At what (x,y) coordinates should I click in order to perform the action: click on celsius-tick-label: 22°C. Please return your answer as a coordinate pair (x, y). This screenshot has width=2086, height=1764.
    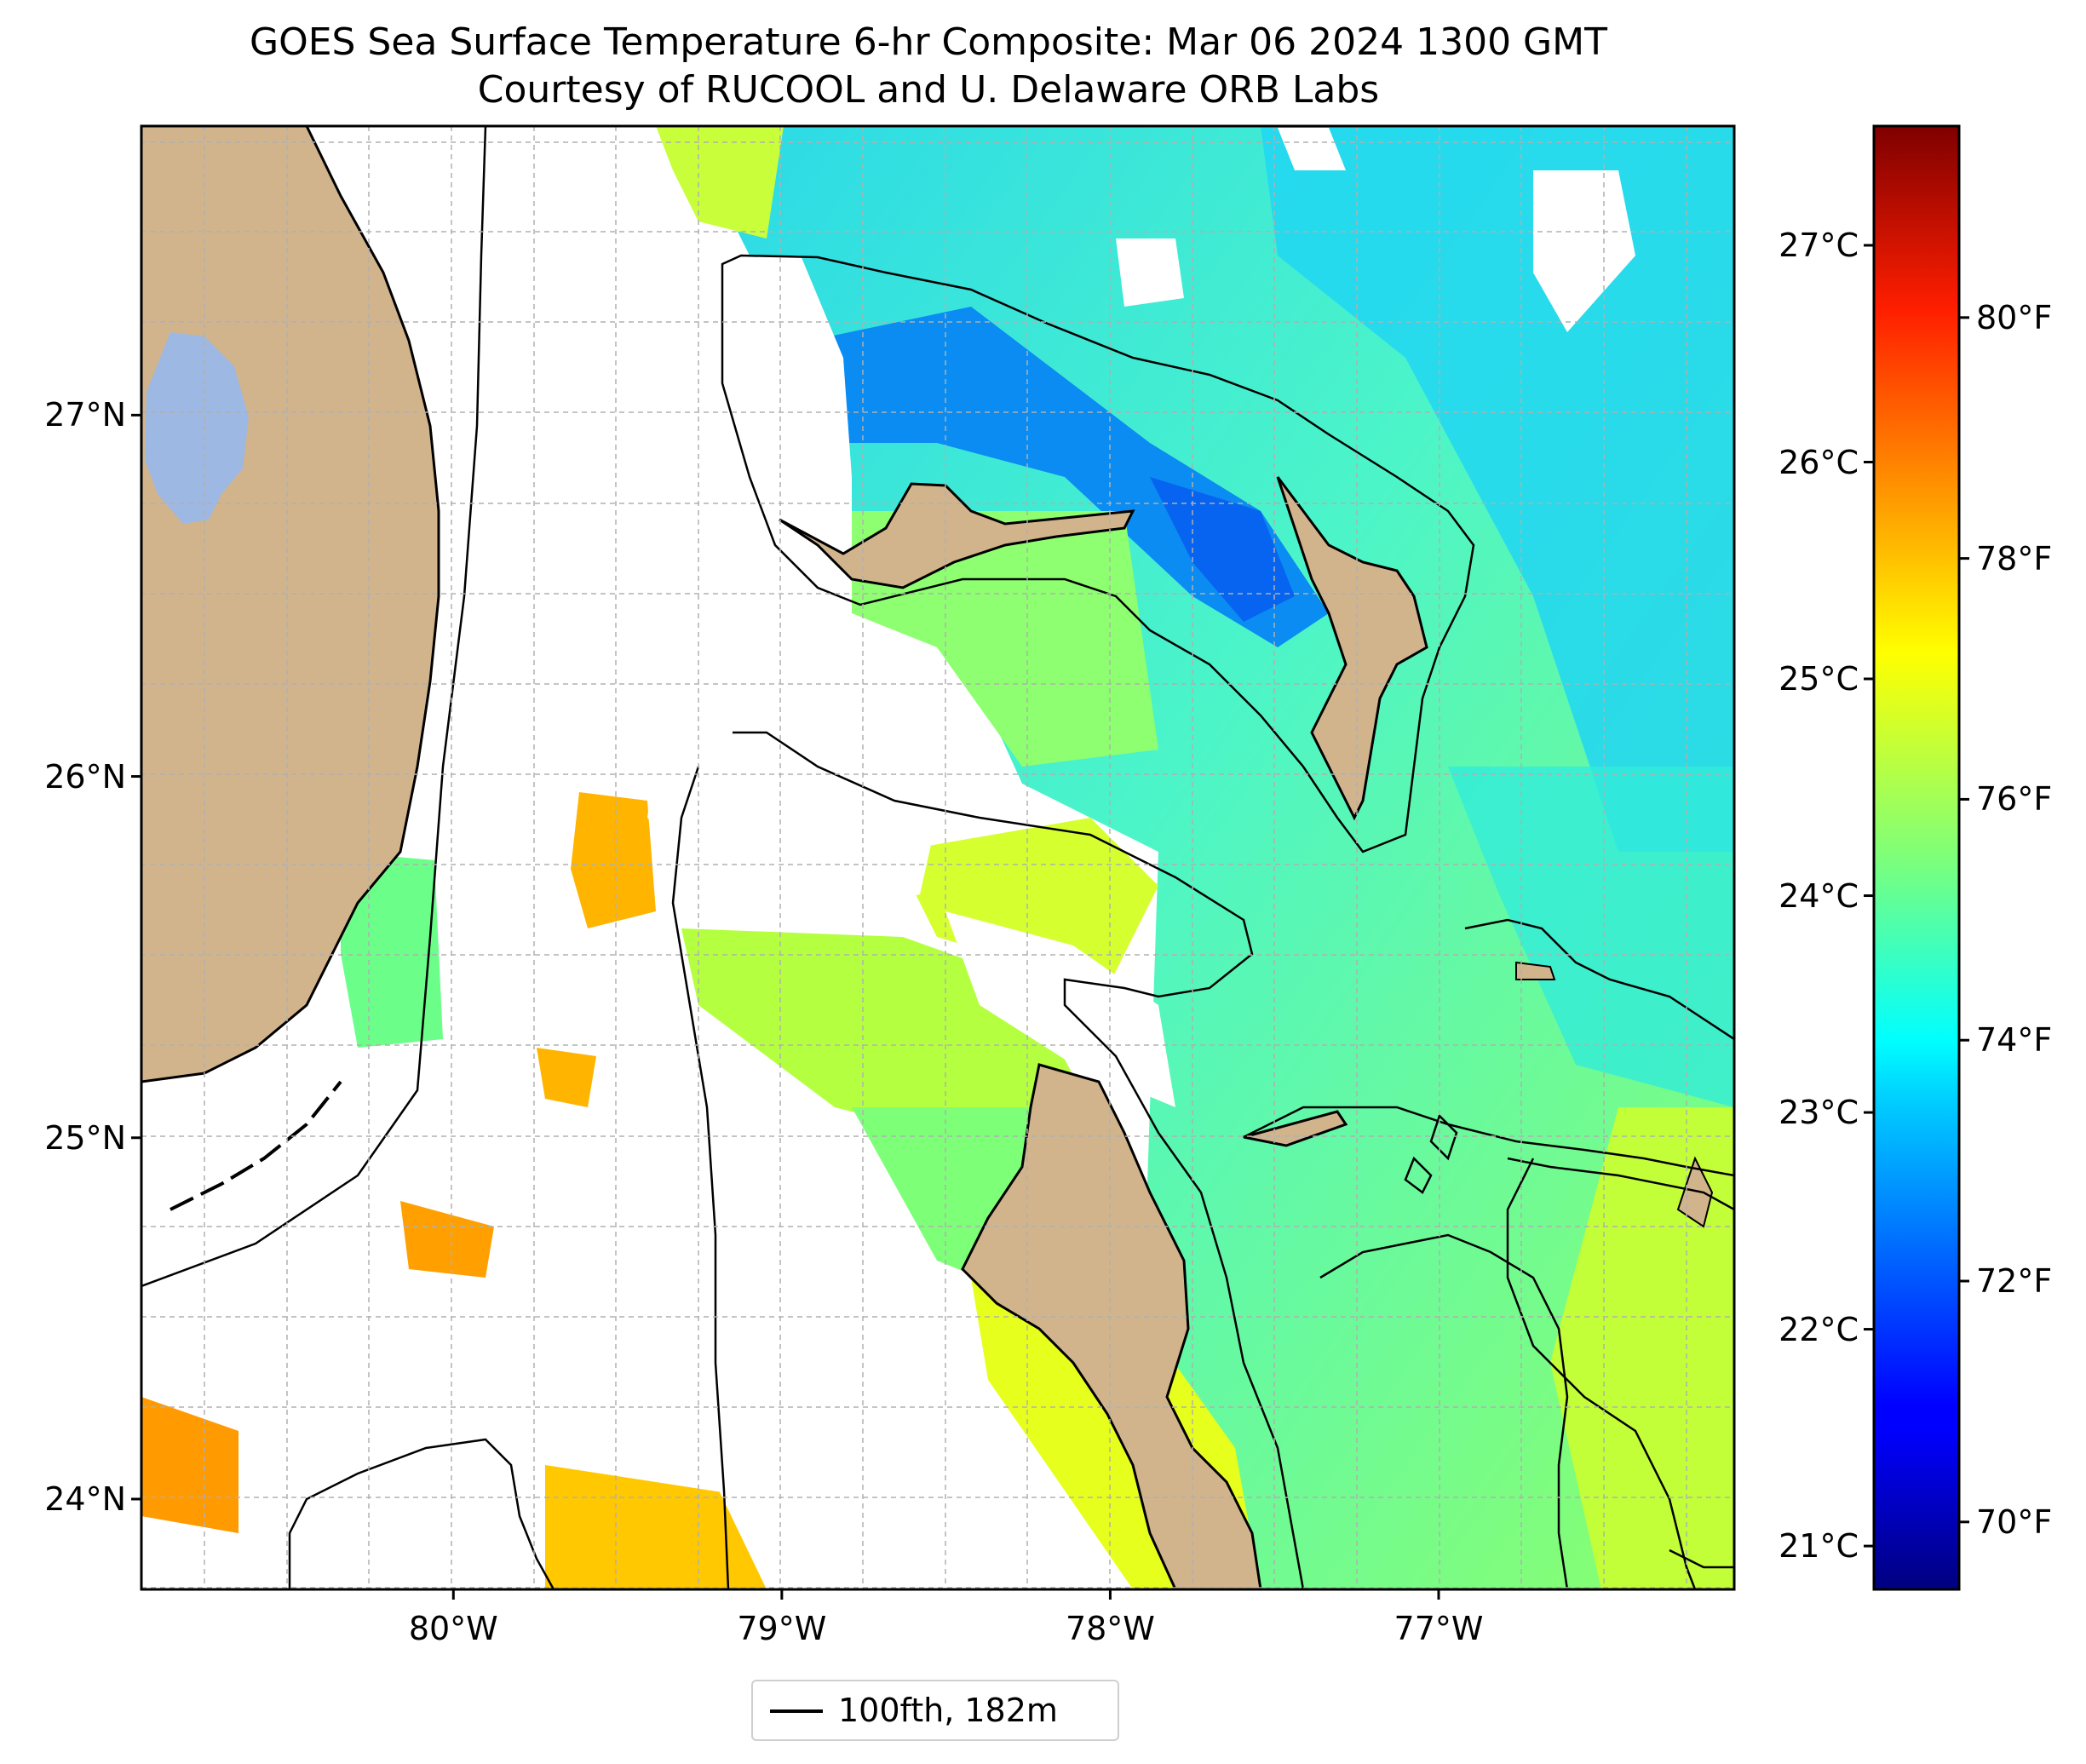
    Looking at the image, I should click on (1819, 1329).